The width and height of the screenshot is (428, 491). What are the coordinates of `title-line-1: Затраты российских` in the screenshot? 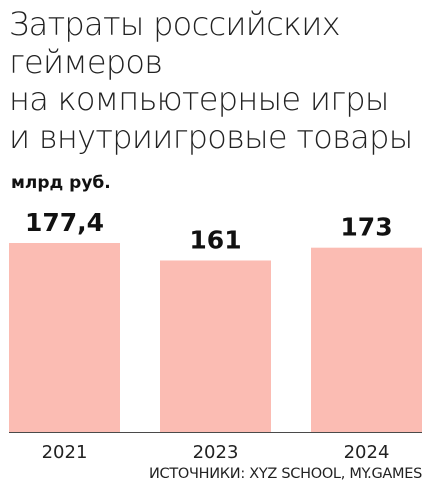 It's located at (175, 24).